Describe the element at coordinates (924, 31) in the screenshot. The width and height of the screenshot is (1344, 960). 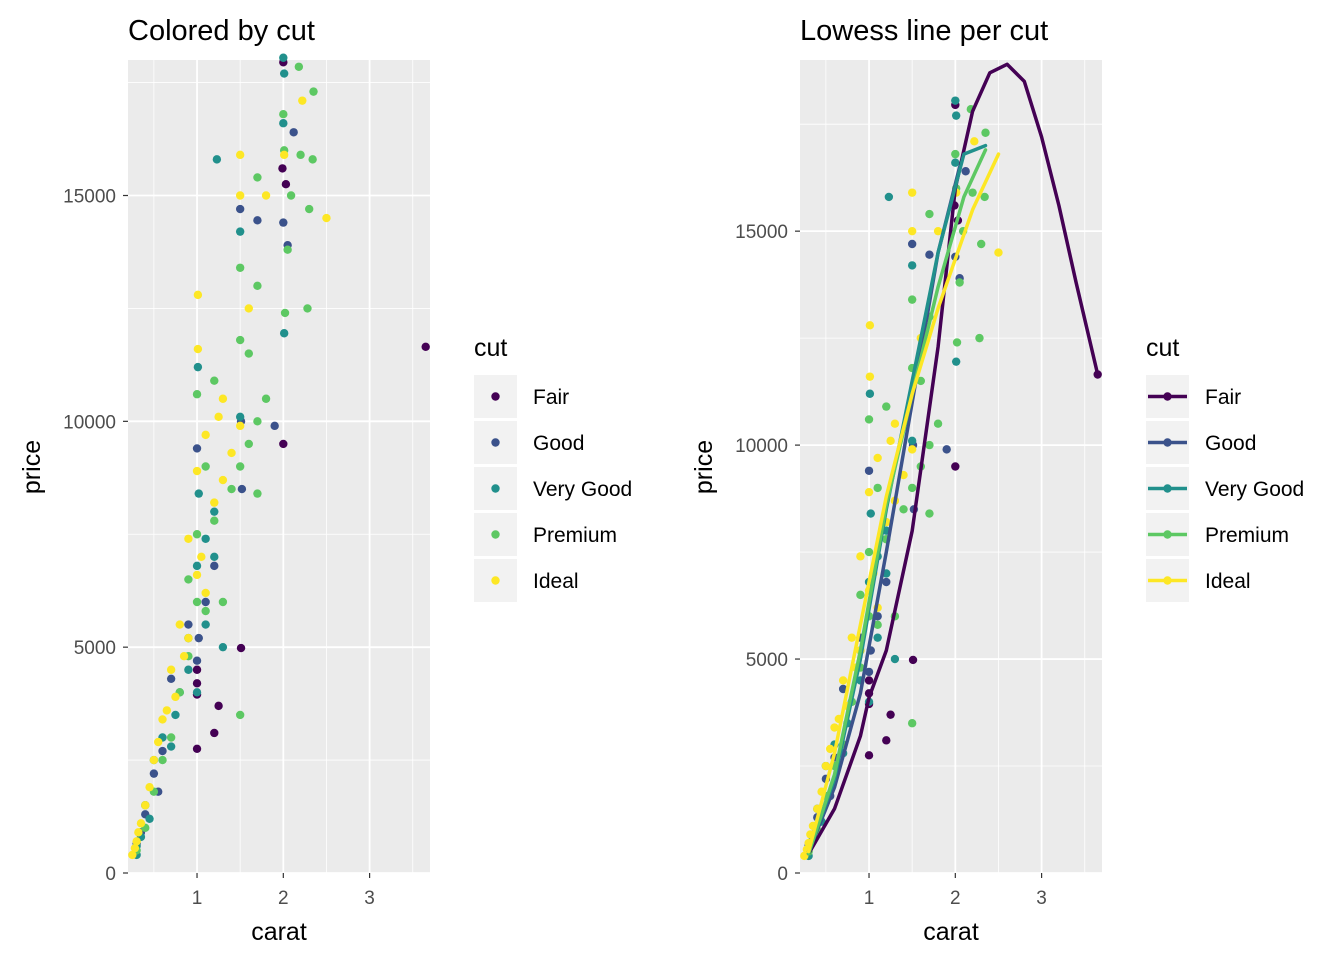
I see `right-chart-title: Lowess line per cut` at that location.